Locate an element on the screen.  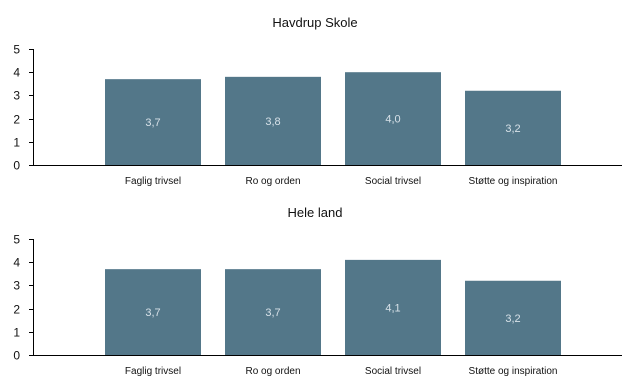
bar-value-label: 3,8 is located at coordinates (272, 122).